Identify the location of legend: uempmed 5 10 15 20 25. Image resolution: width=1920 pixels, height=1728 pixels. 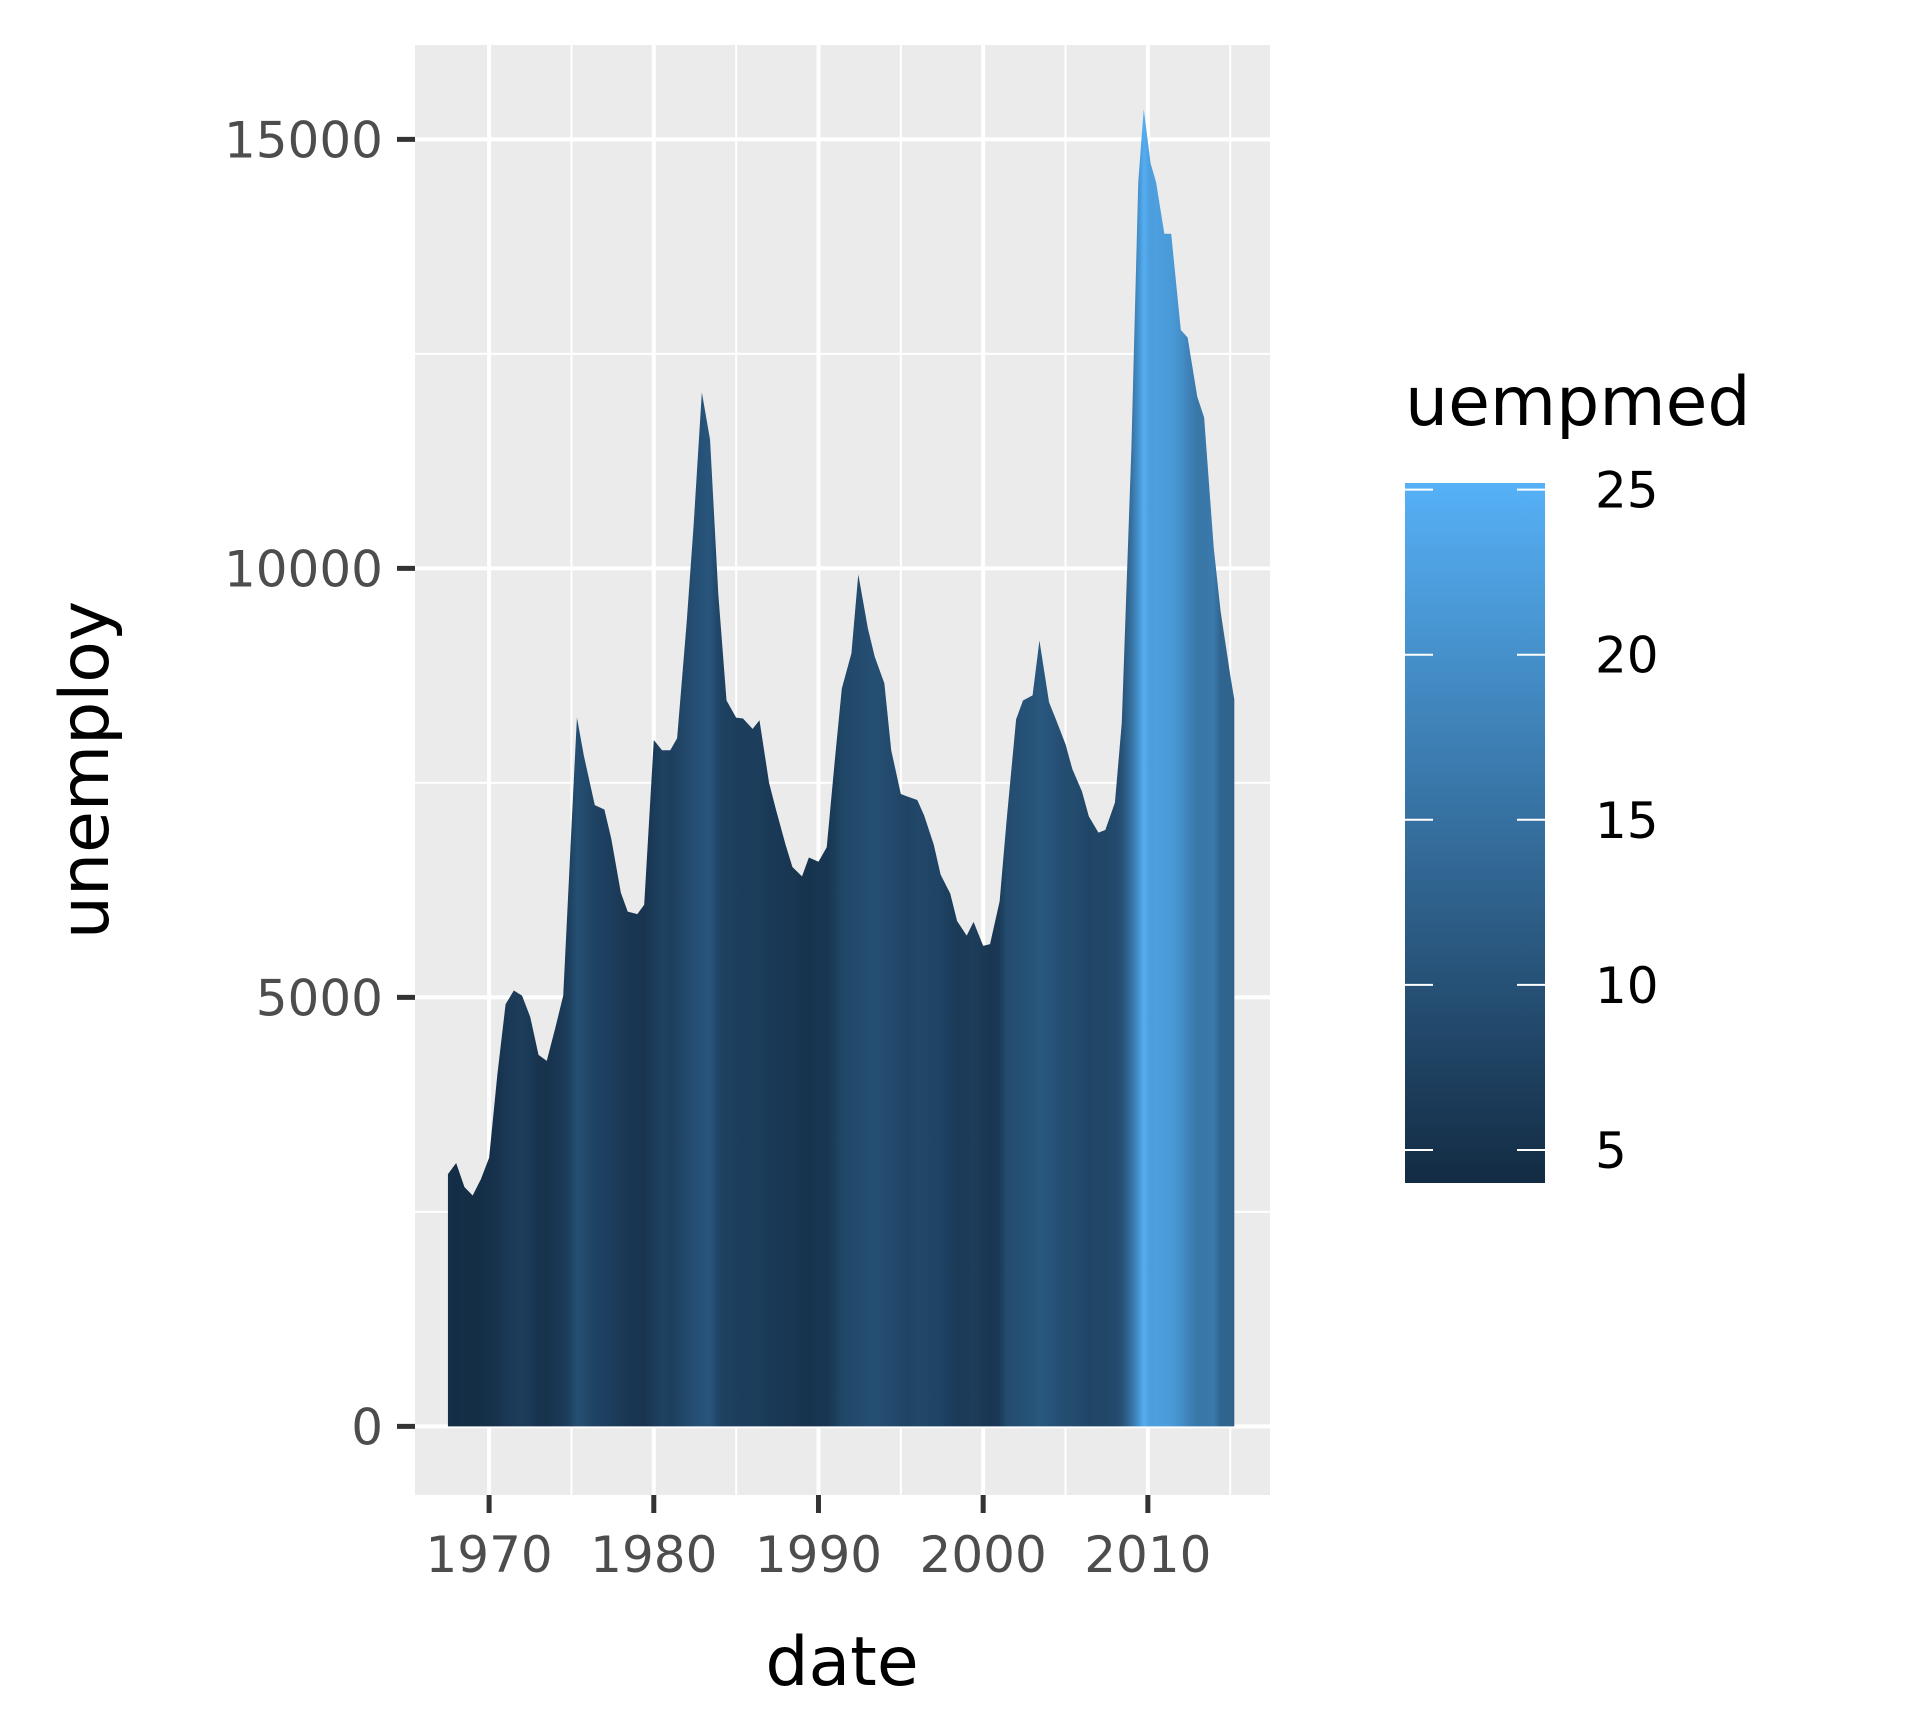
(1578, 773).